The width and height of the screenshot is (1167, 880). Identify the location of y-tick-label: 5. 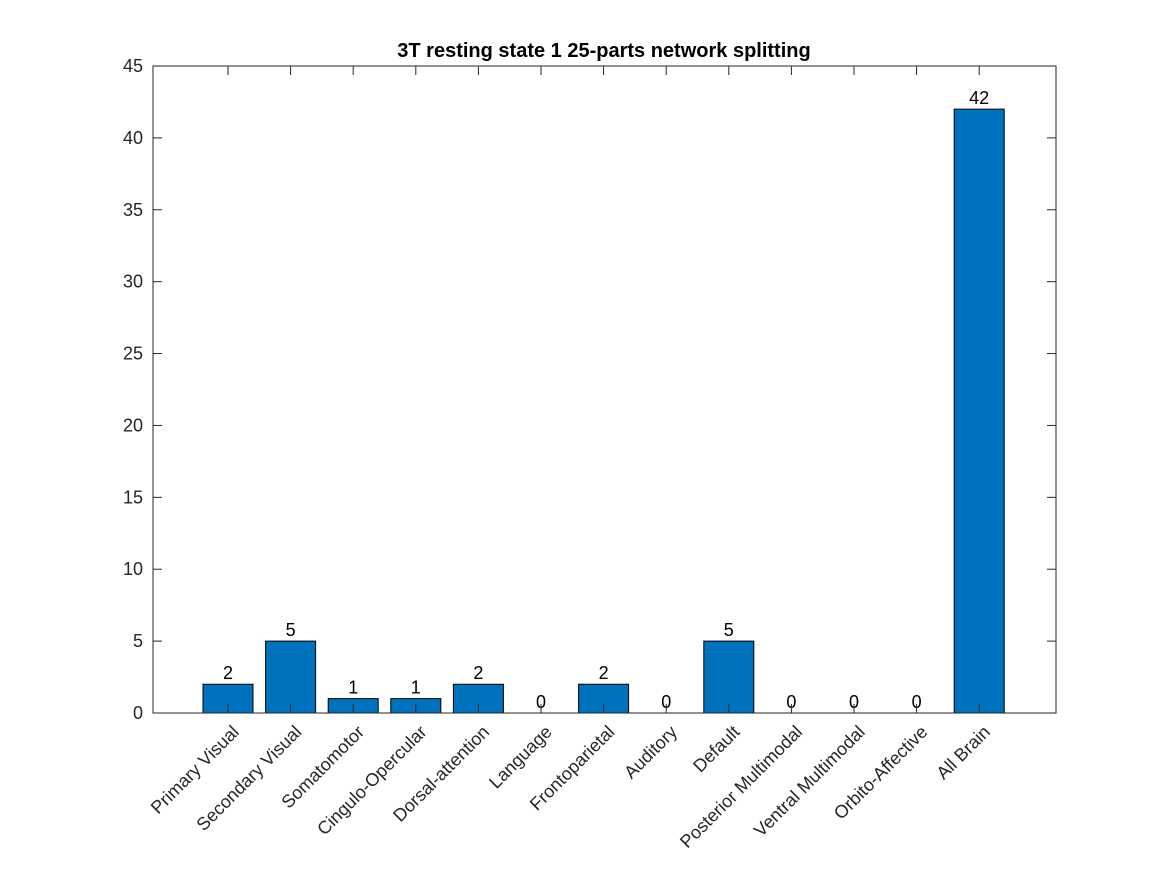
(138, 641).